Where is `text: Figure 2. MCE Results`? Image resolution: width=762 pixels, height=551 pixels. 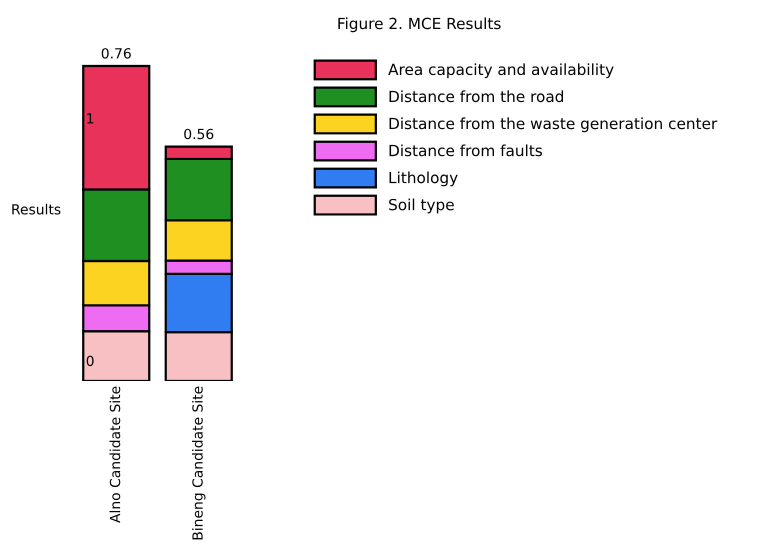 text: Figure 2. MCE Results is located at coordinates (419, 24).